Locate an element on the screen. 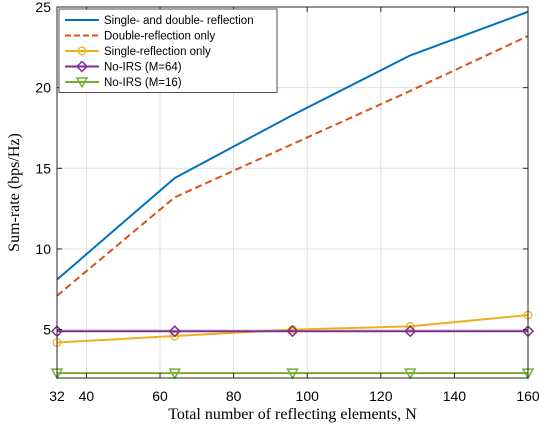 The width and height of the screenshot is (539, 425). y-tick-label: 10 is located at coordinates (43, 249).